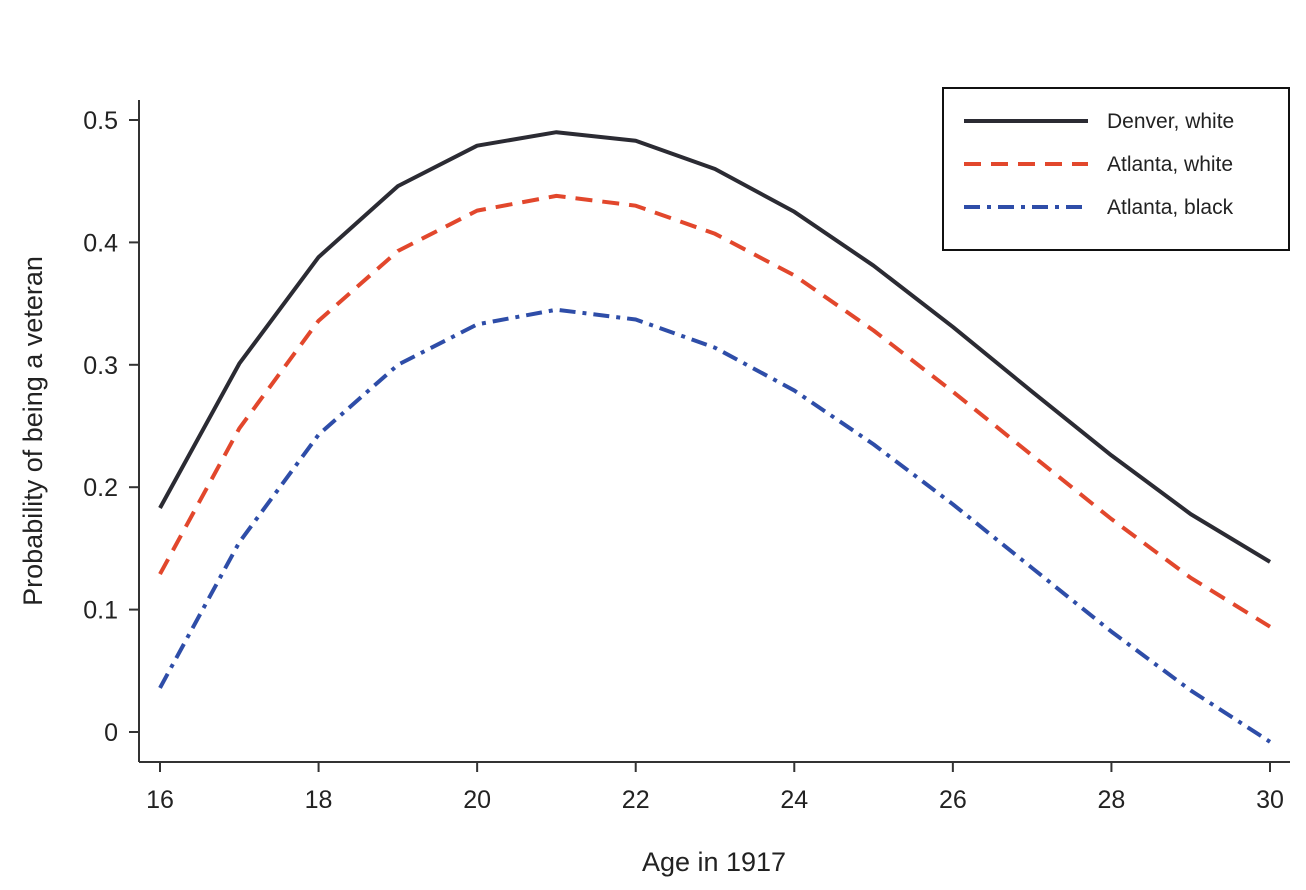 The height and width of the screenshot is (890, 1306). I want to click on y-ticks: 0 0.1 0.2 0.3 0.4 0.5, so click(111, 427).